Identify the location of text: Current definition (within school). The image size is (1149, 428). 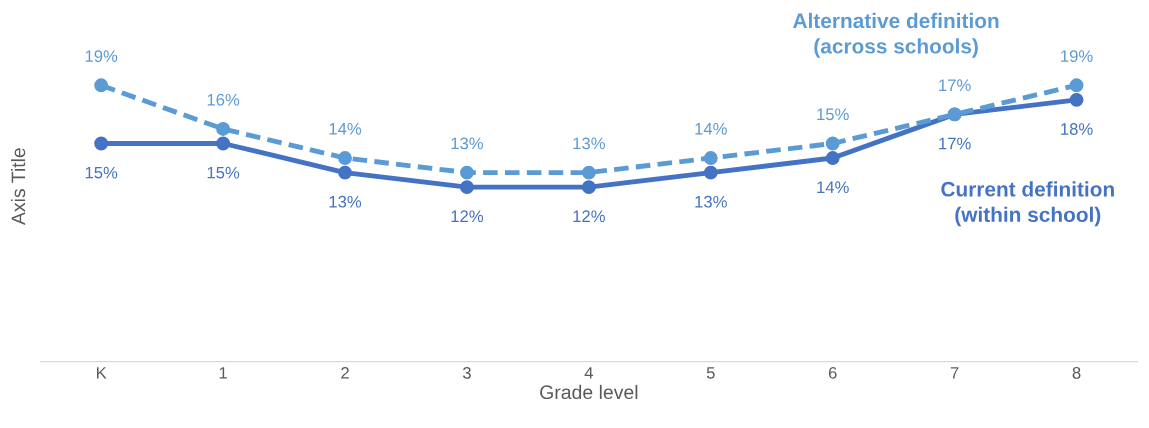
(1027, 204).